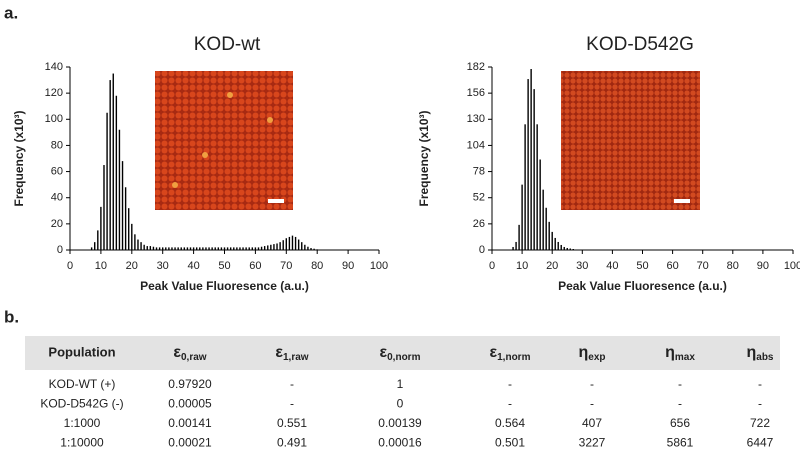 The width and height of the screenshot is (800, 451). I want to click on panel-label: b., so click(11, 316).